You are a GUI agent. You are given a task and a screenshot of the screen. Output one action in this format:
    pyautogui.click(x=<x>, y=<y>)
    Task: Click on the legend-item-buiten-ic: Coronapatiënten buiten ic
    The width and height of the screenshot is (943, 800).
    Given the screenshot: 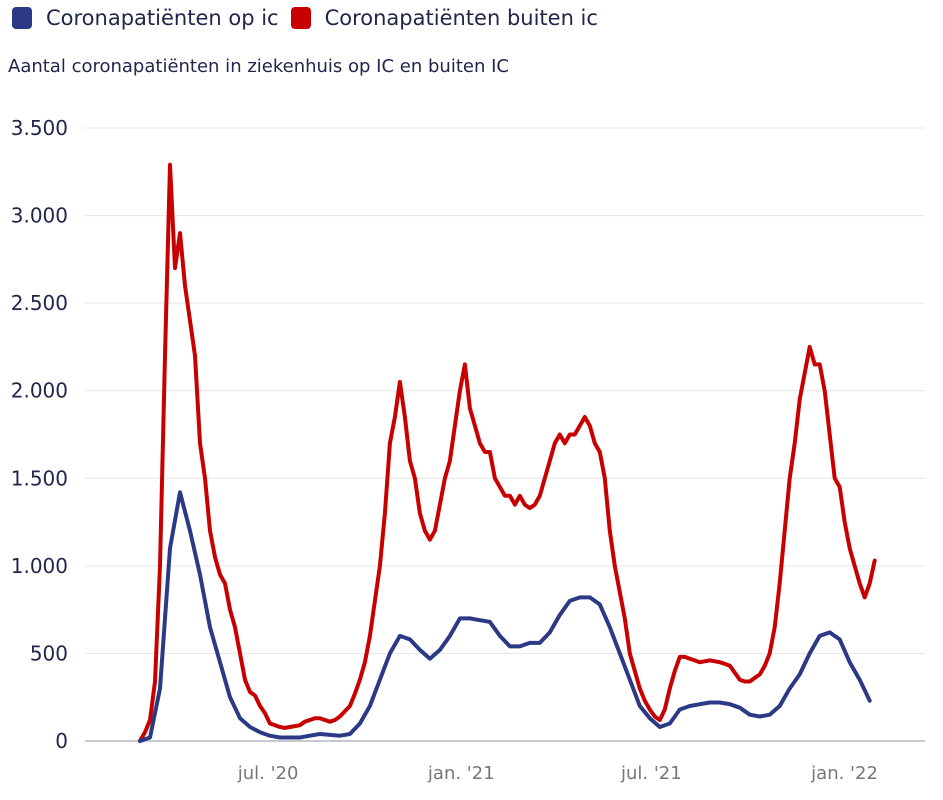 What is the action you would take?
    pyautogui.click(x=444, y=18)
    